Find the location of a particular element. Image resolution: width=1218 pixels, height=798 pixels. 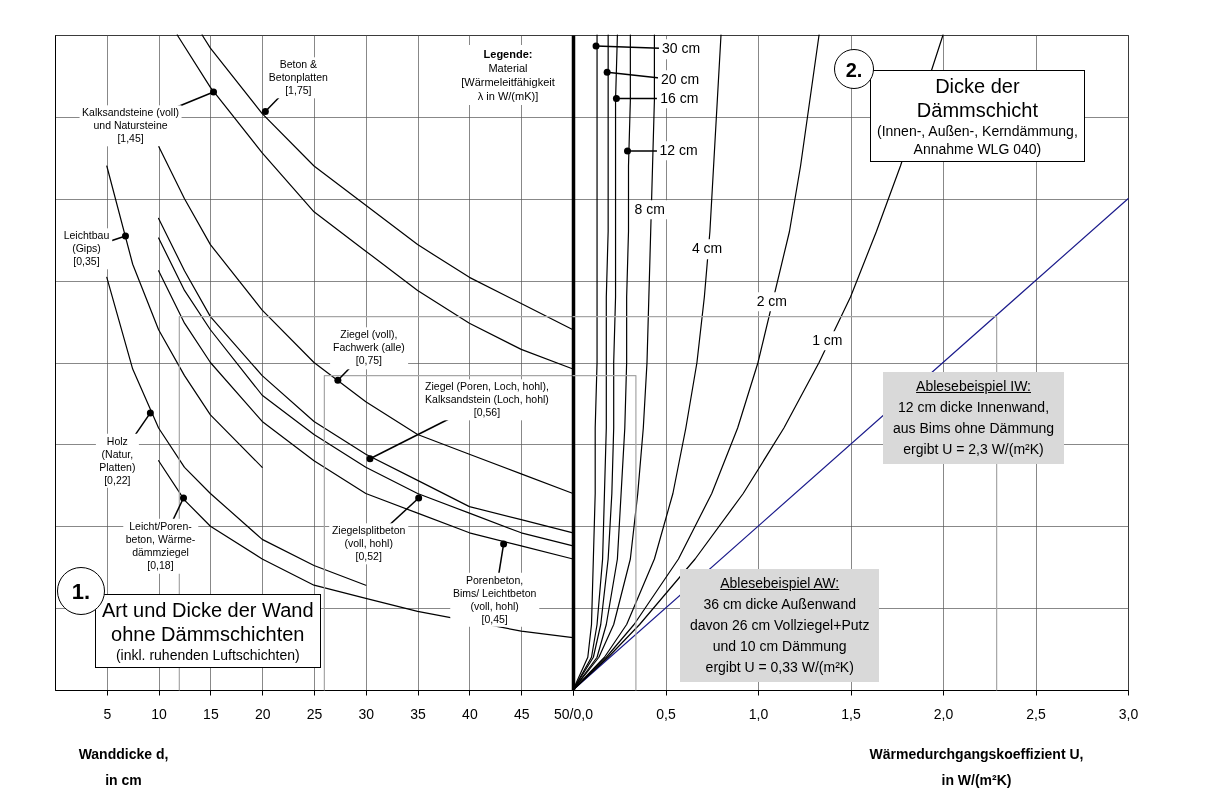

annotation: 16 cm is located at coordinates (679, 98).